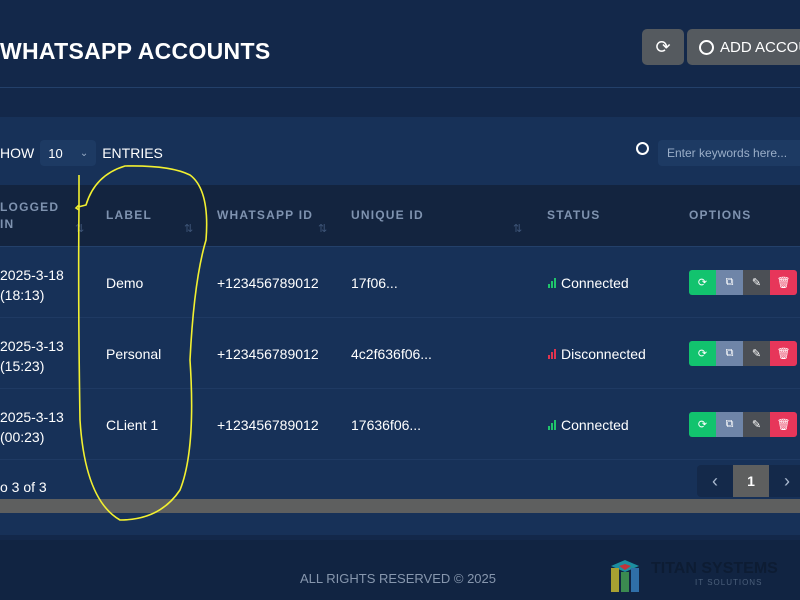 Image resolution: width=800 pixels, height=600 pixels. Describe the element at coordinates (751, 481) in the screenshot. I see `page-1-button: 1` at that location.